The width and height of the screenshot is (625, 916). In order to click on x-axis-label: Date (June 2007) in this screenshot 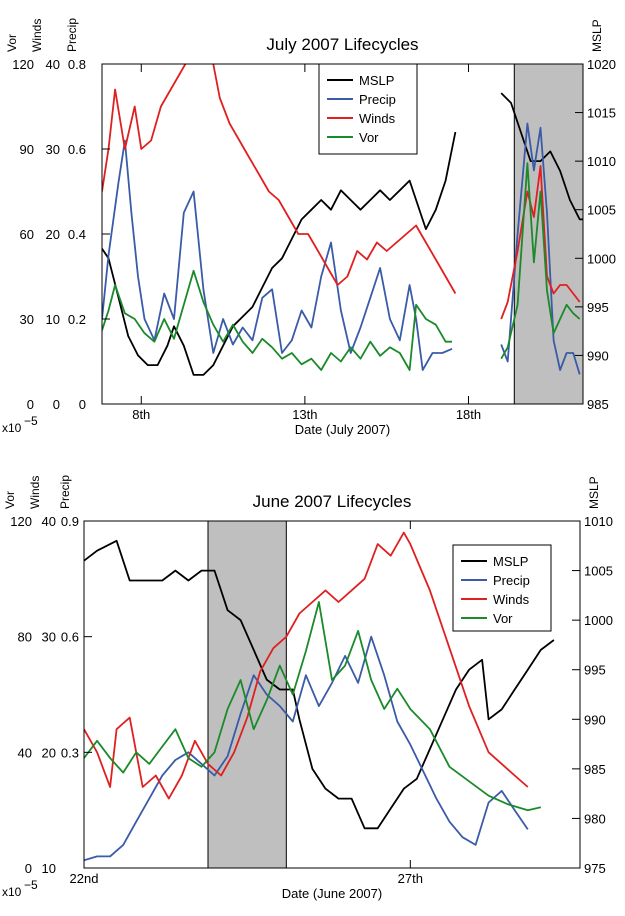, I will do `click(332, 893)`.